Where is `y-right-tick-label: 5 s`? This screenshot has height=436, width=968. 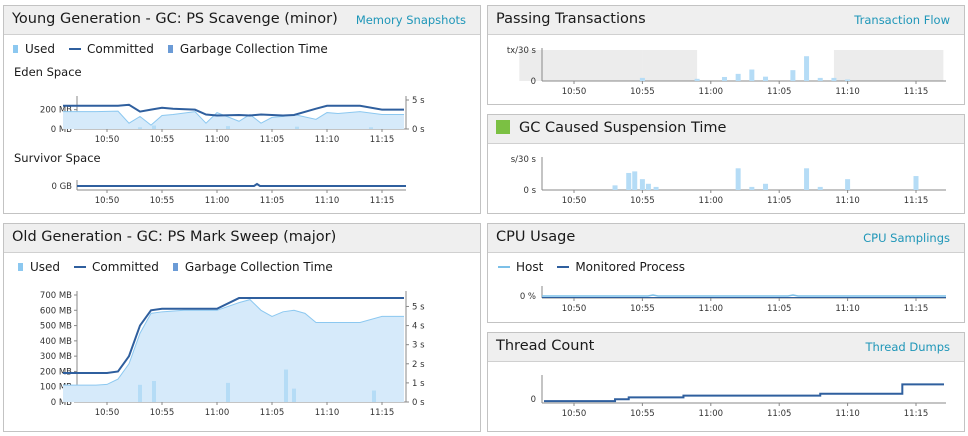
y-right-tick-label: 5 s is located at coordinates (418, 101).